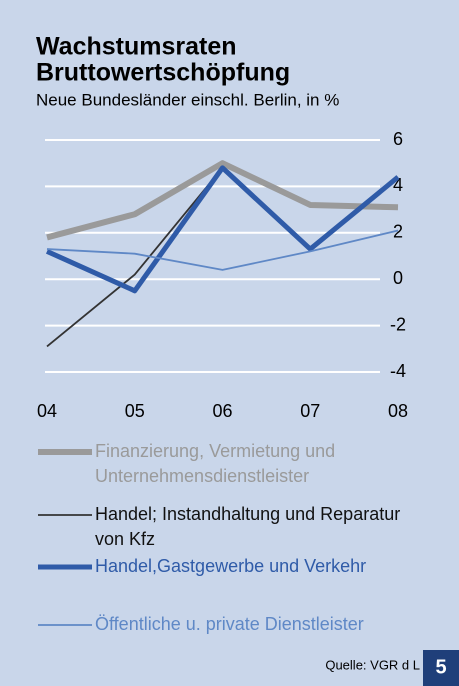 The height and width of the screenshot is (686, 459). I want to click on chart-title: Wachstumsraten, so click(136, 47).